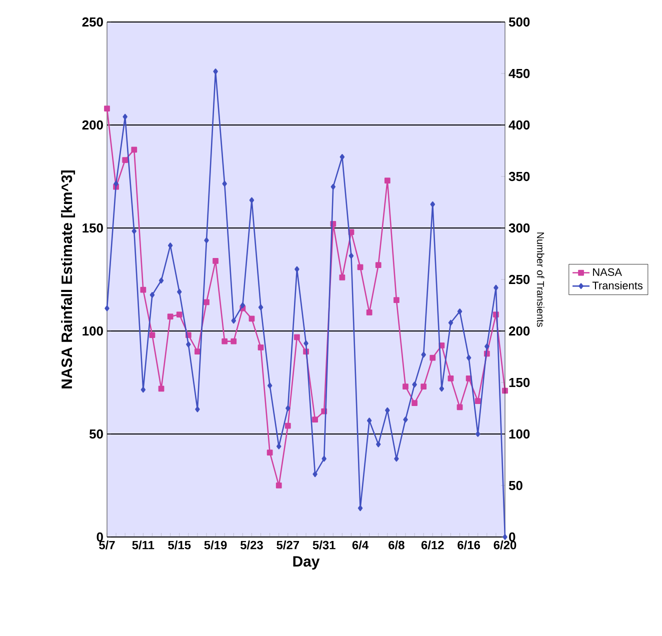 The height and width of the screenshot is (636, 662). Describe the element at coordinates (607, 272) in the screenshot. I see `legend-label: NASA` at that location.